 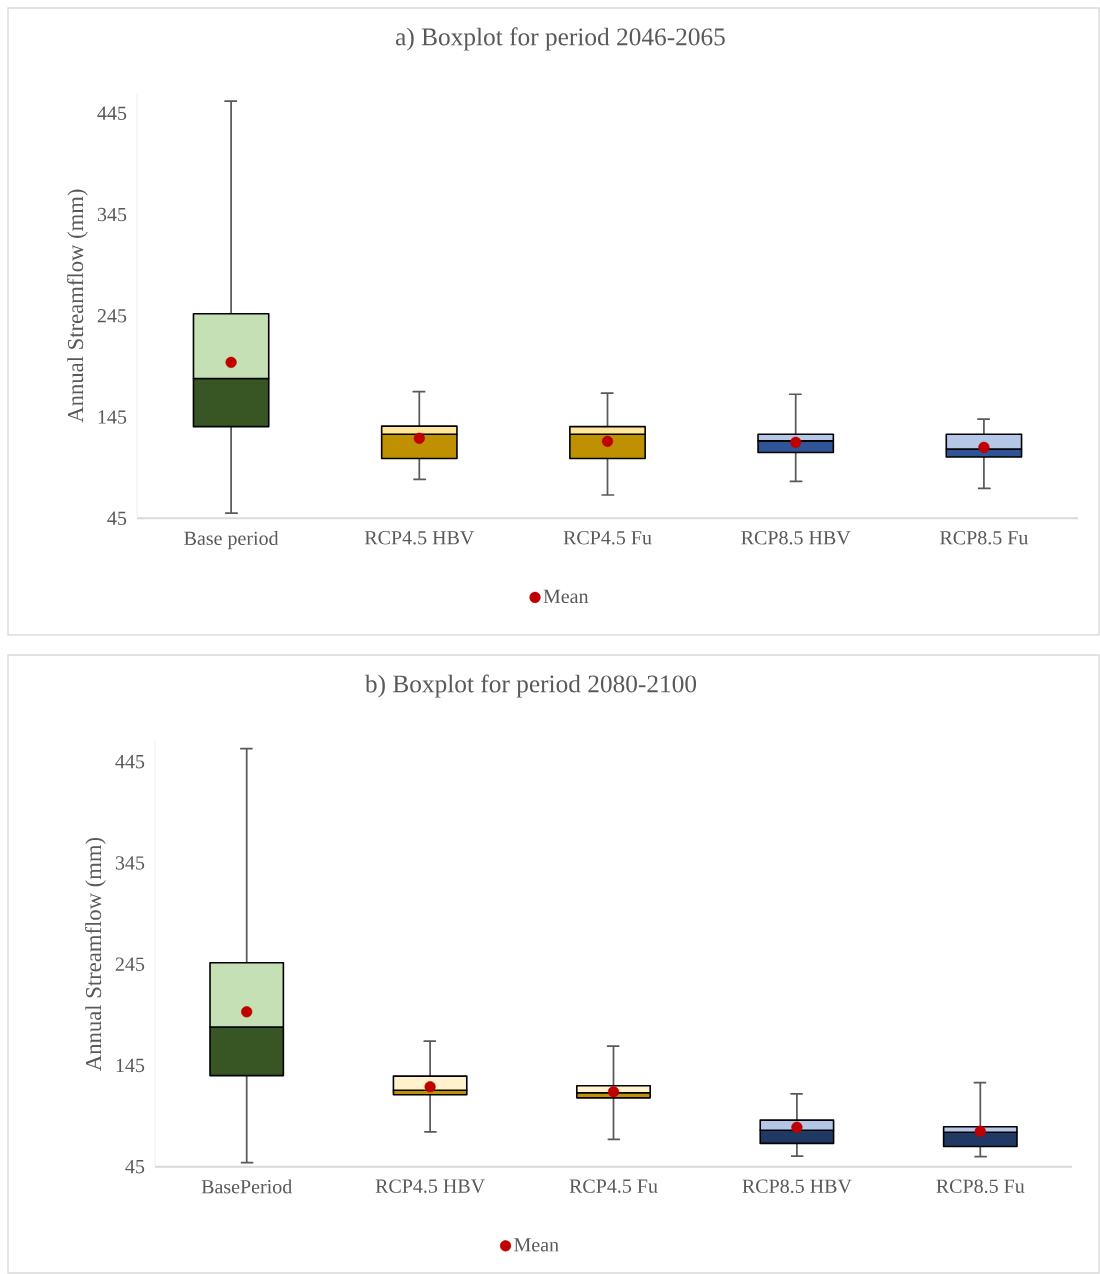 I want to click on chart-title: a) Boxplot for period 2046-2065, so click(x=560, y=39).